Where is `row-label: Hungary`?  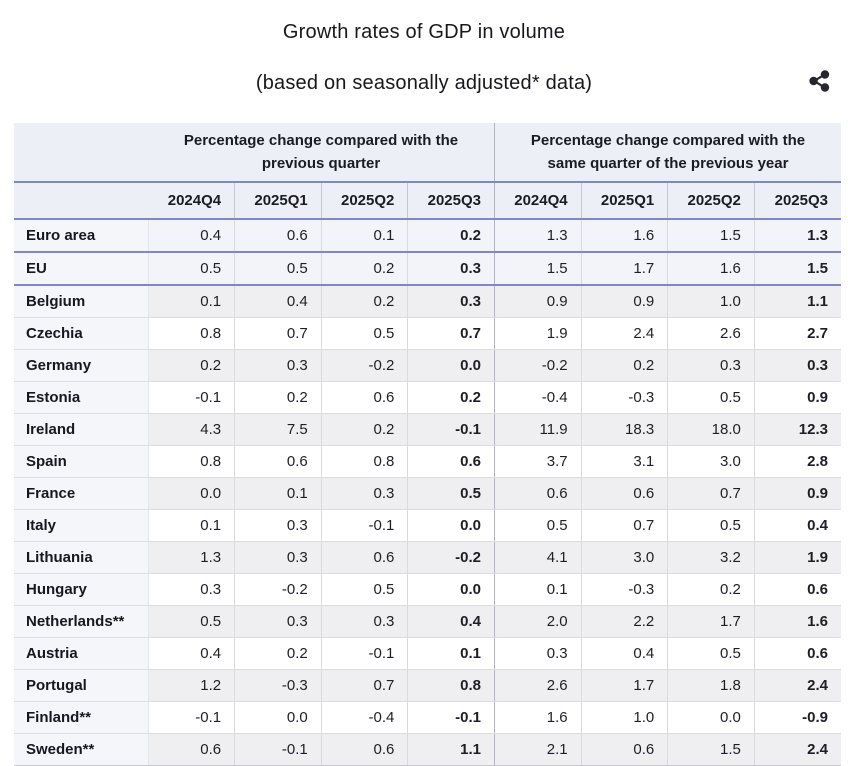 row-label: Hungary is located at coordinates (81, 589).